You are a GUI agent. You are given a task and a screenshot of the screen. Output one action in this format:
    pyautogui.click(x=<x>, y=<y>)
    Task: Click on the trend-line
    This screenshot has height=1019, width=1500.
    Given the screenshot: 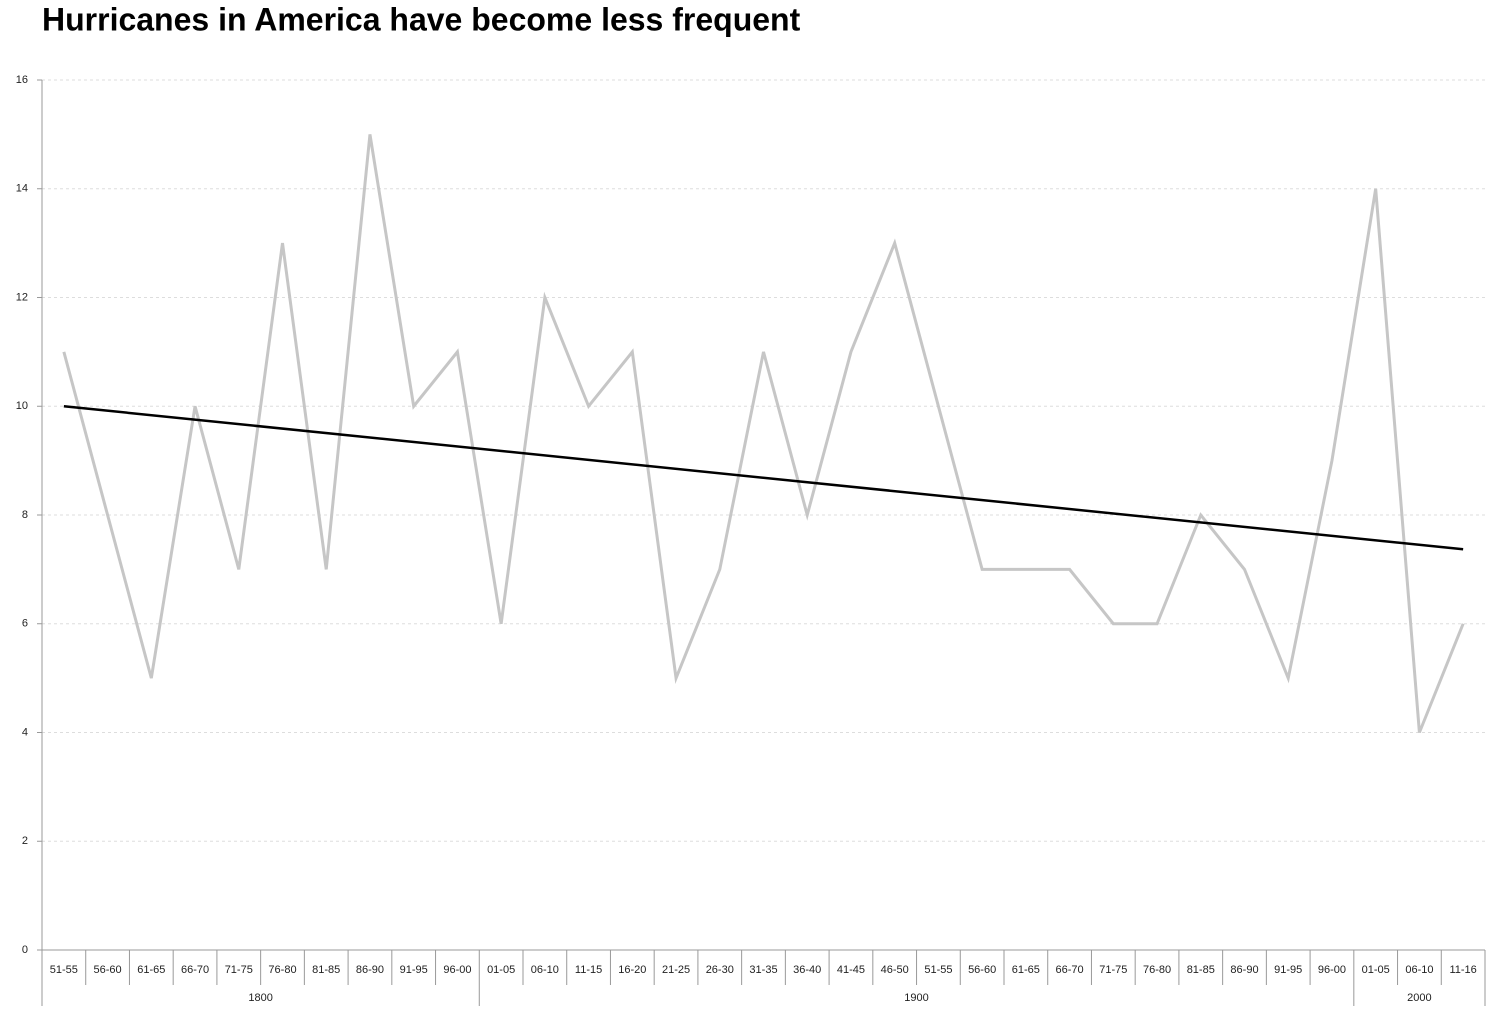 What is the action you would take?
    pyautogui.click(x=763, y=478)
    